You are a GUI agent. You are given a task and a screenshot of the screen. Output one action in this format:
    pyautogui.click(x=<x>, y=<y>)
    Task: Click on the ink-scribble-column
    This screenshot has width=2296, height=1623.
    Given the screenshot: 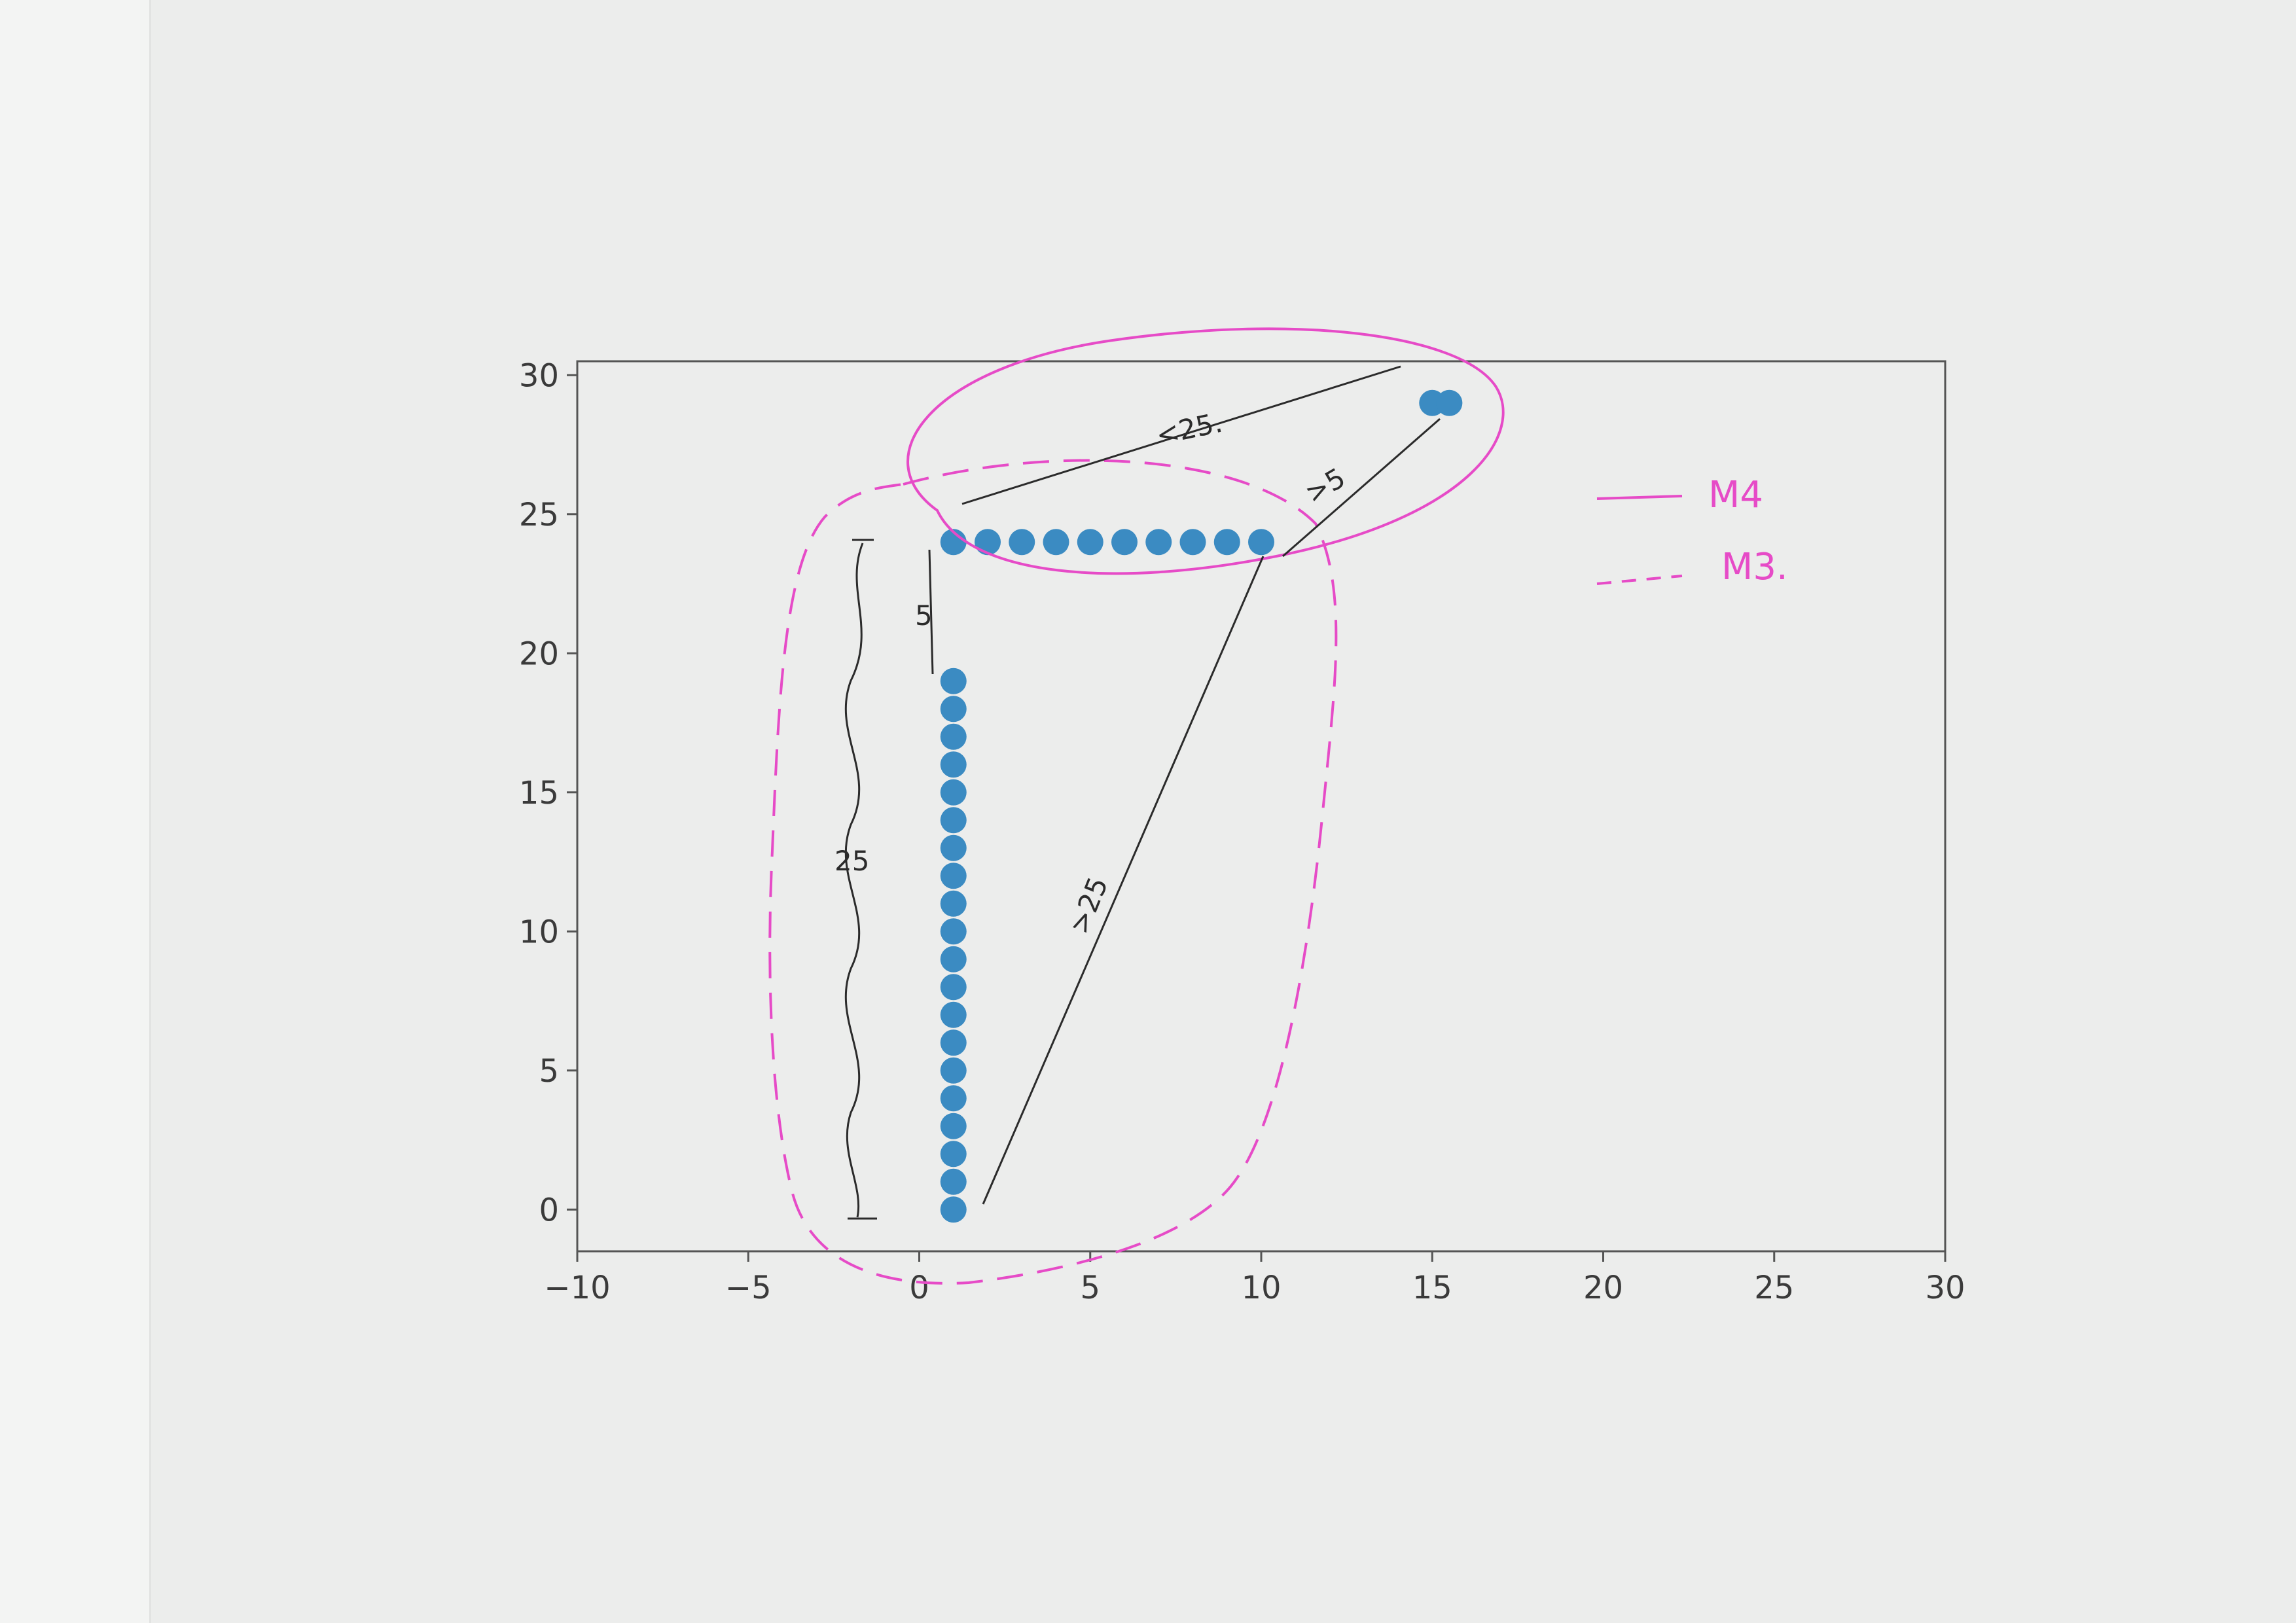 What is the action you would take?
    pyautogui.click(x=854, y=881)
    